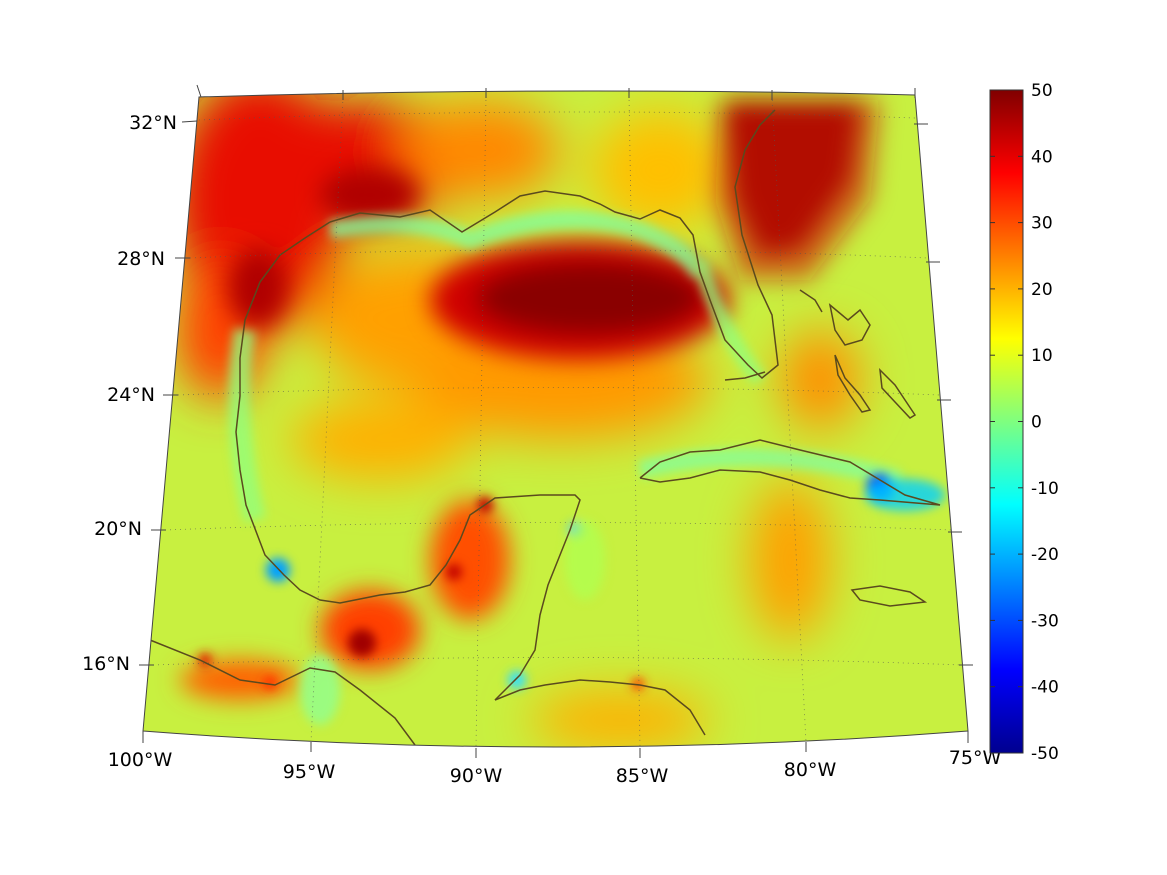 This screenshot has height=875, width=1167. I want to click on gulf-coastline, so click(282, 692).